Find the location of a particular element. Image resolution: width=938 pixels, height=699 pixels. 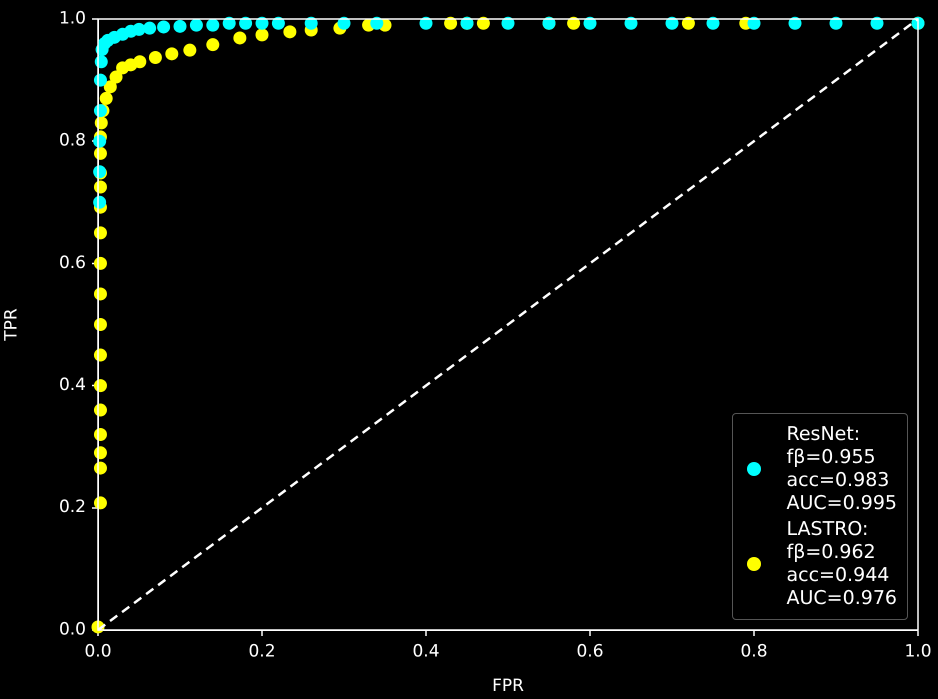

legend-label: LASTRO: fβ=0.962 acc=0.944 AUC=0.976 is located at coordinates (841, 564).